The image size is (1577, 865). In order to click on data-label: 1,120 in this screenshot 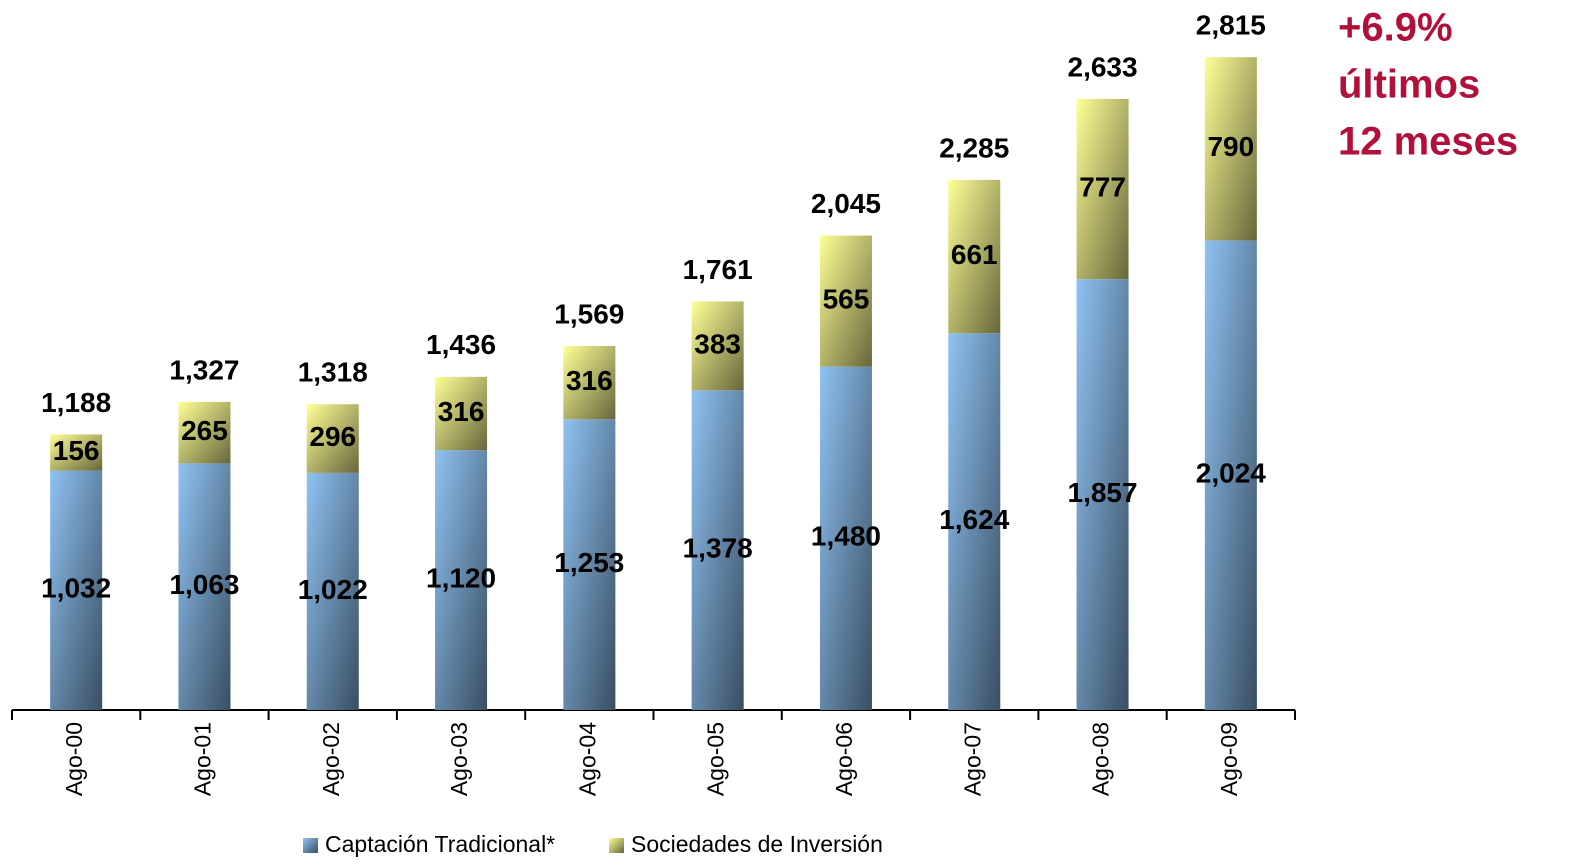, I will do `click(461, 577)`.